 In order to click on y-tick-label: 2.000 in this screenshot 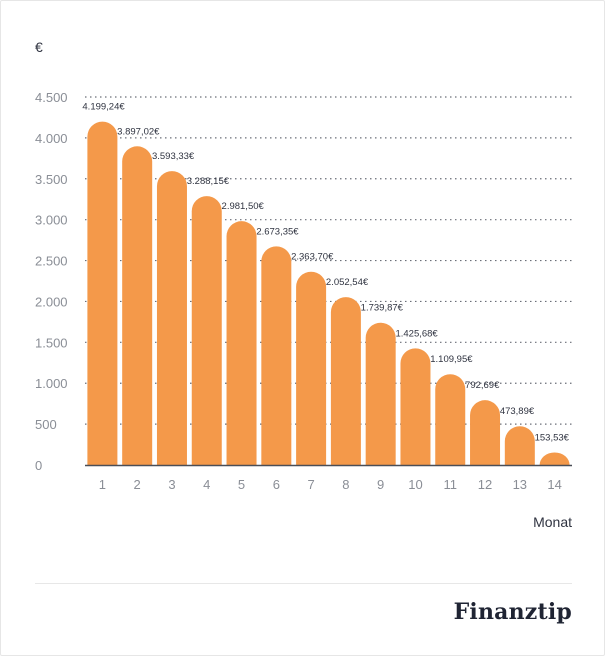, I will do `click(51, 301)`.